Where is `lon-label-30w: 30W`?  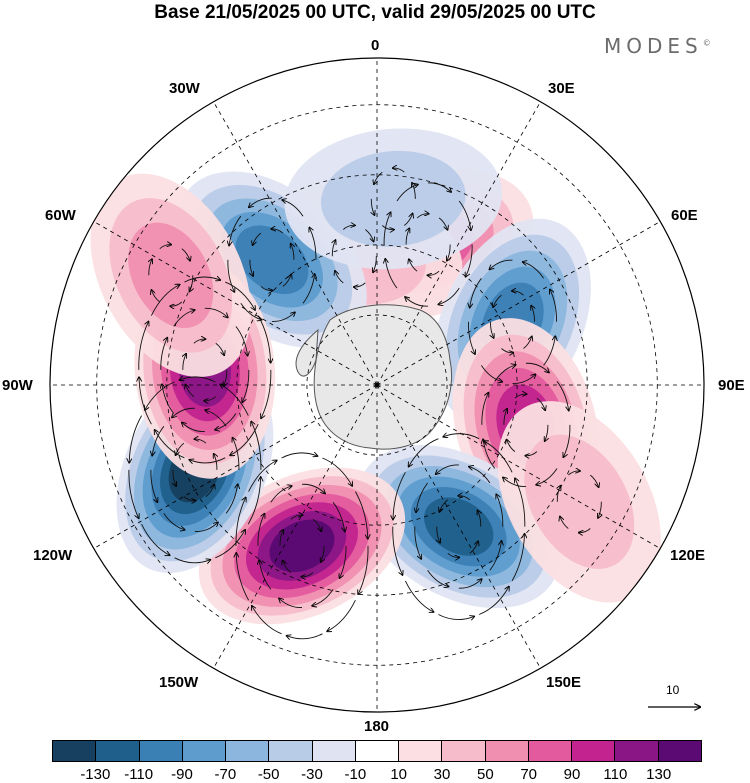 lon-label-30w: 30W is located at coordinates (184, 88).